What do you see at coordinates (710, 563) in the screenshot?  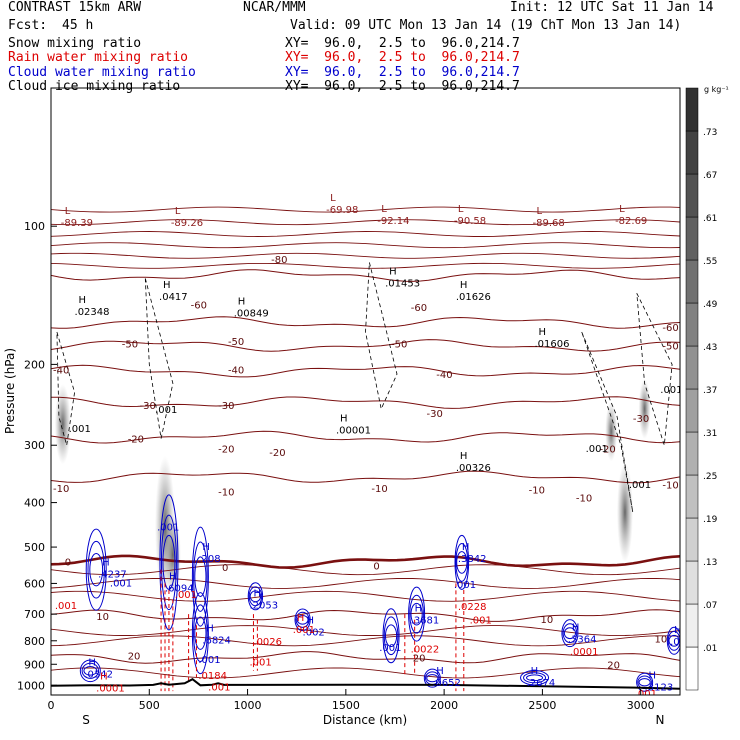 I see `colorbar-level-label: .13` at bounding box center [710, 563].